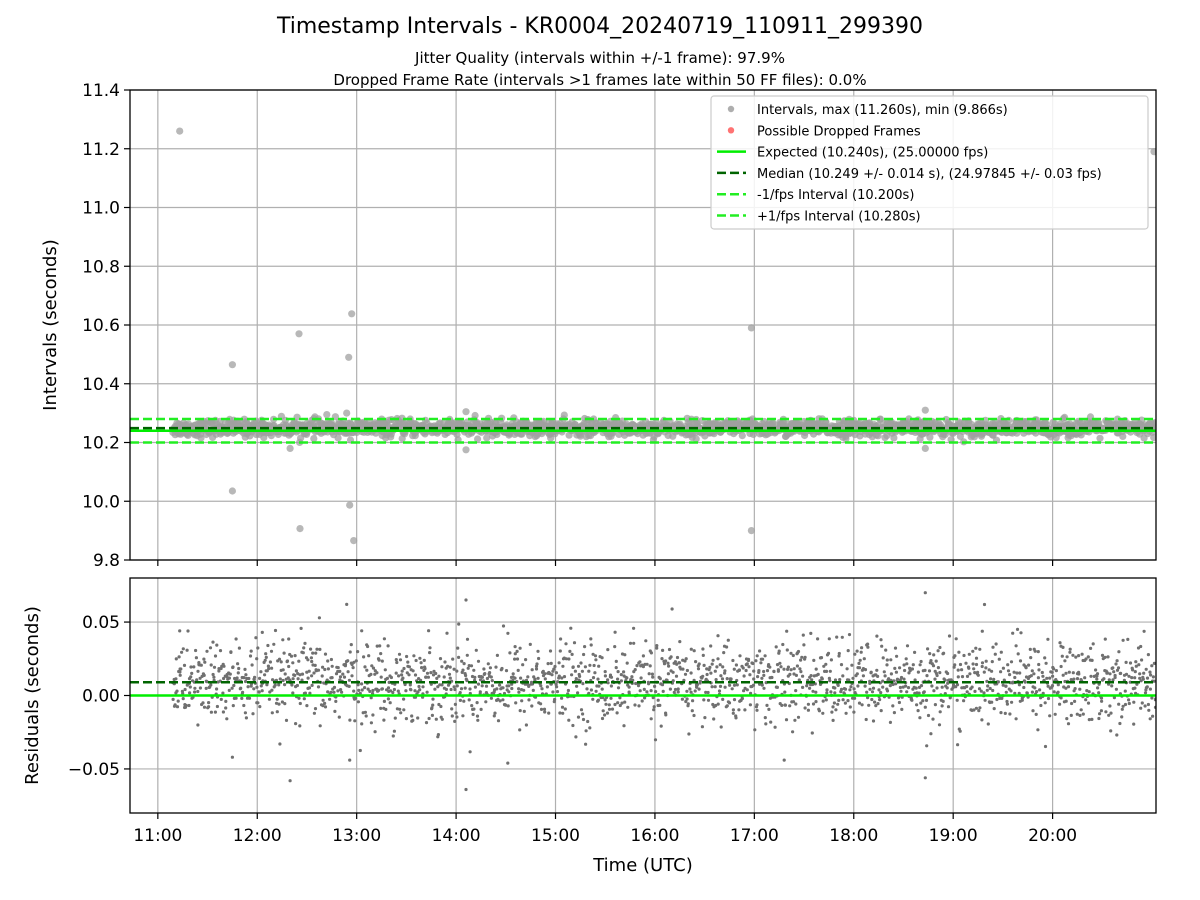 The width and height of the screenshot is (1200, 900). What do you see at coordinates (1123, 436) in the screenshot?
I see `intervals-point` at bounding box center [1123, 436].